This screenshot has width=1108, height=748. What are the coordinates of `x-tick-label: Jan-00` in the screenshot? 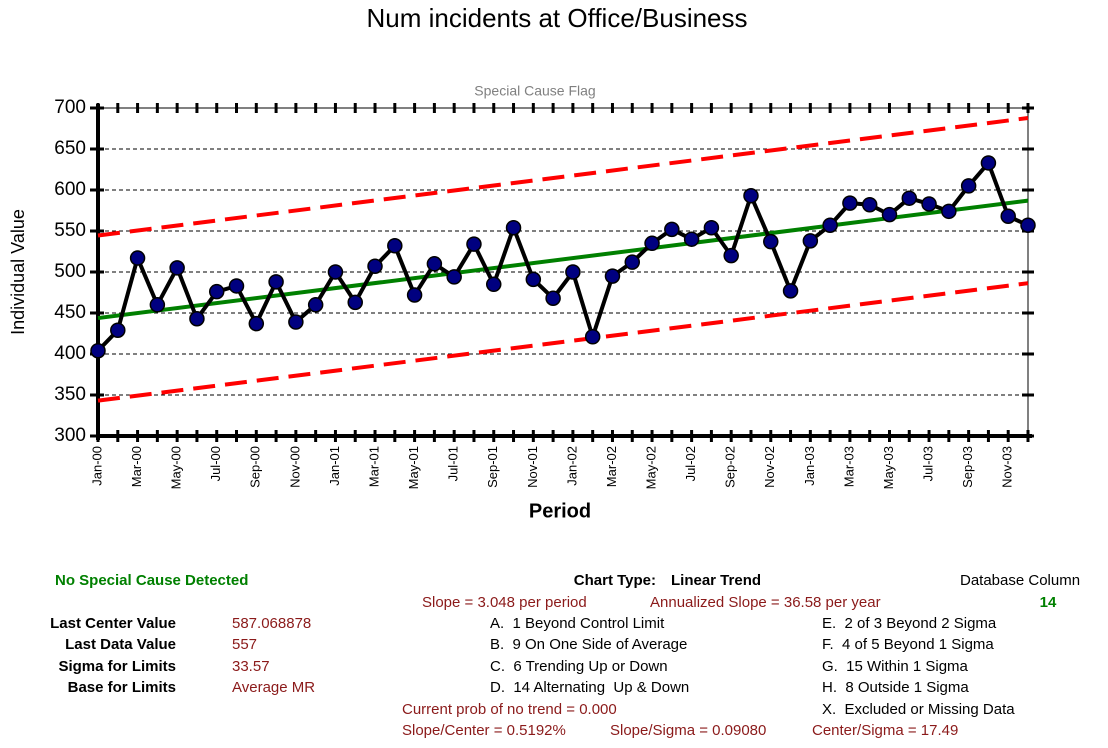 It's located at (96, 466).